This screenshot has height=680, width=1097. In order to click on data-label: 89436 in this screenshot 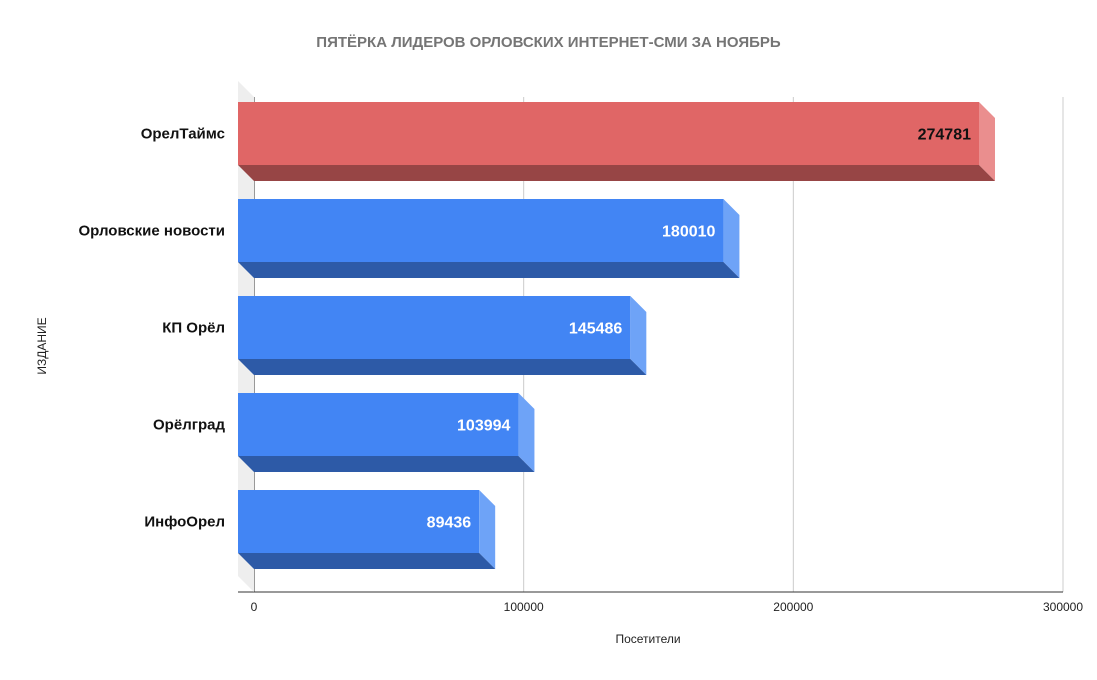, I will do `click(449, 523)`.